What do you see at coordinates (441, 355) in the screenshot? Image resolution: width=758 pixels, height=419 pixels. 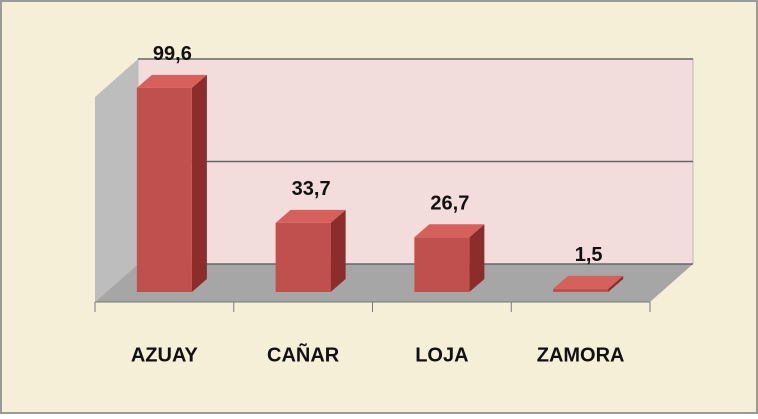 I see `x-tick-label: LOJA` at bounding box center [441, 355].